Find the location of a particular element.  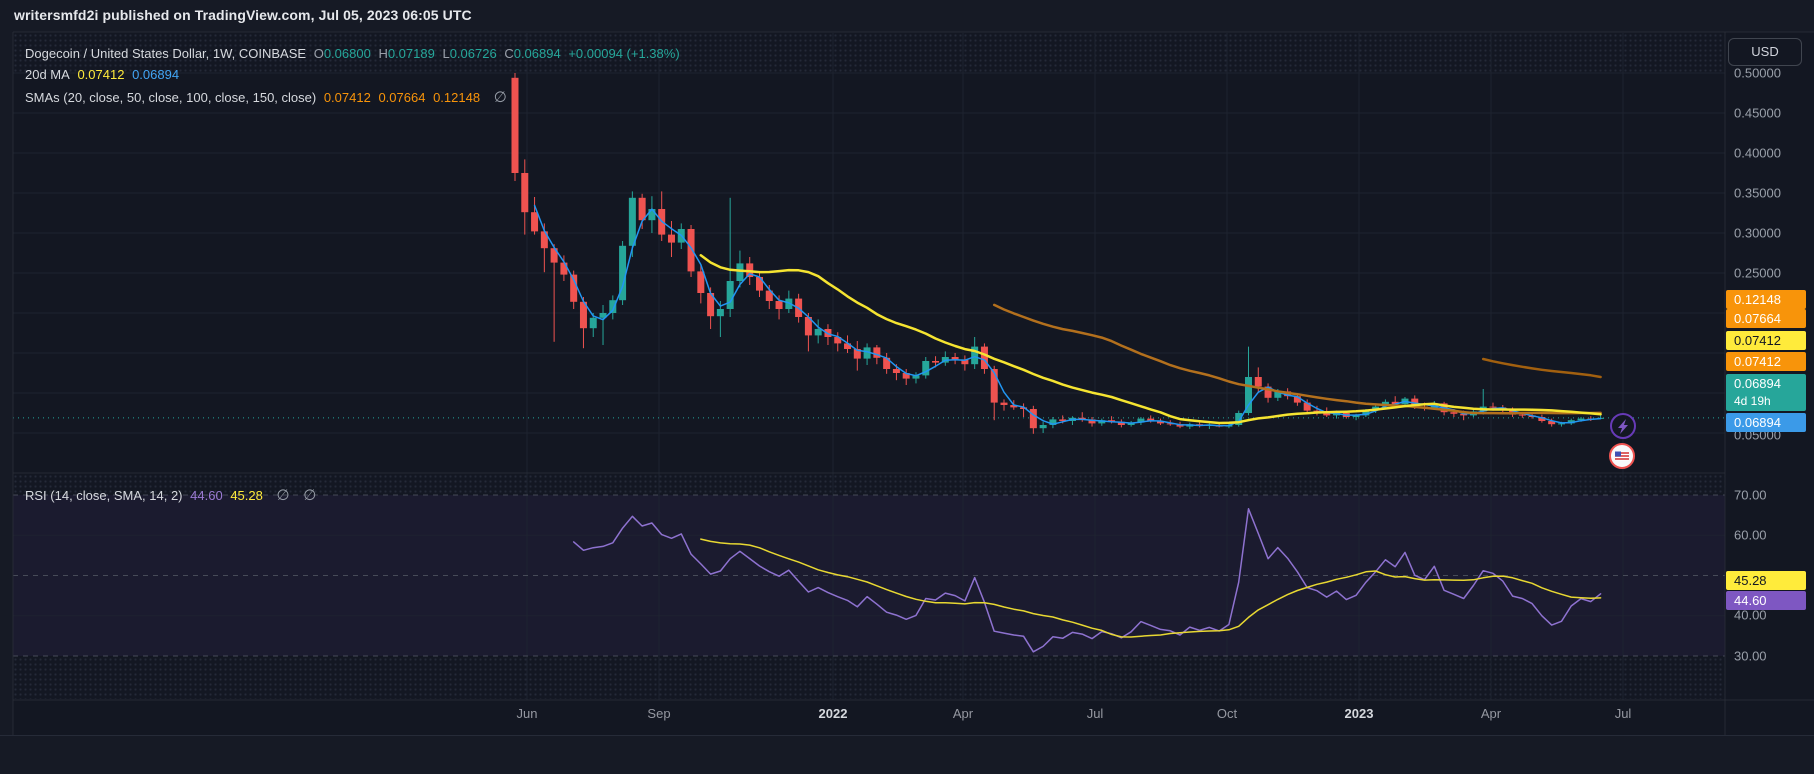

price-tick-label: 0.50000 is located at coordinates (1757, 73).